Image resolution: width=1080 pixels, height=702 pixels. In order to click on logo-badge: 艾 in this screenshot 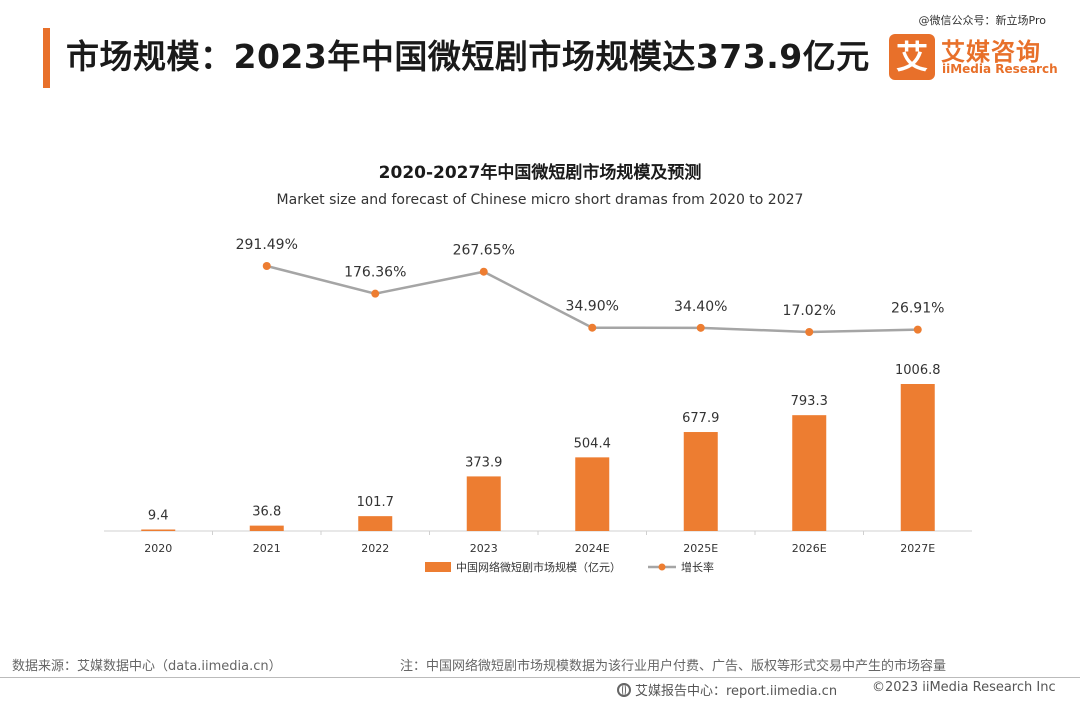, I will do `click(912, 57)`.